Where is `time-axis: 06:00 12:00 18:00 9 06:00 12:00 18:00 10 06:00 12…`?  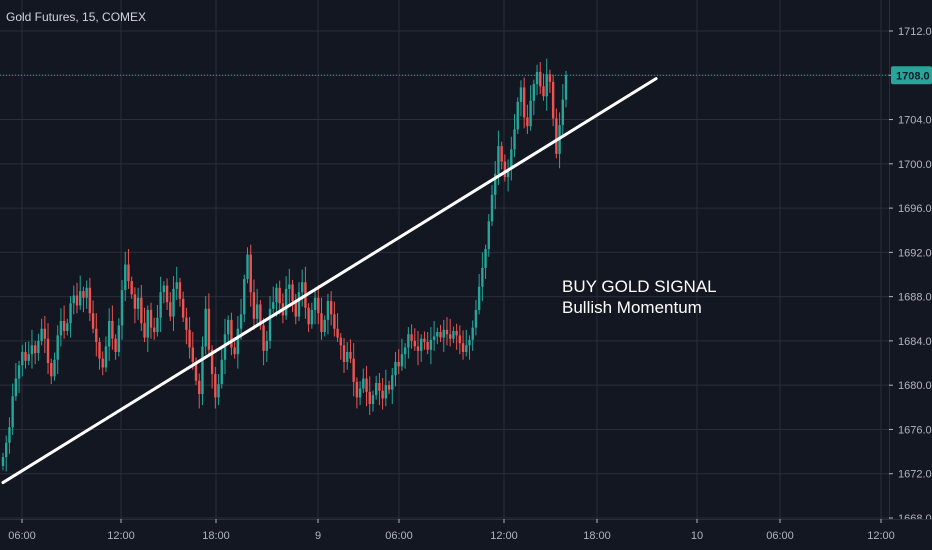 time-axis: 06:00 12:00 18:00 9 06:00 12:00 18:00 10 06:00 12… is located at coordinates (466, 534).